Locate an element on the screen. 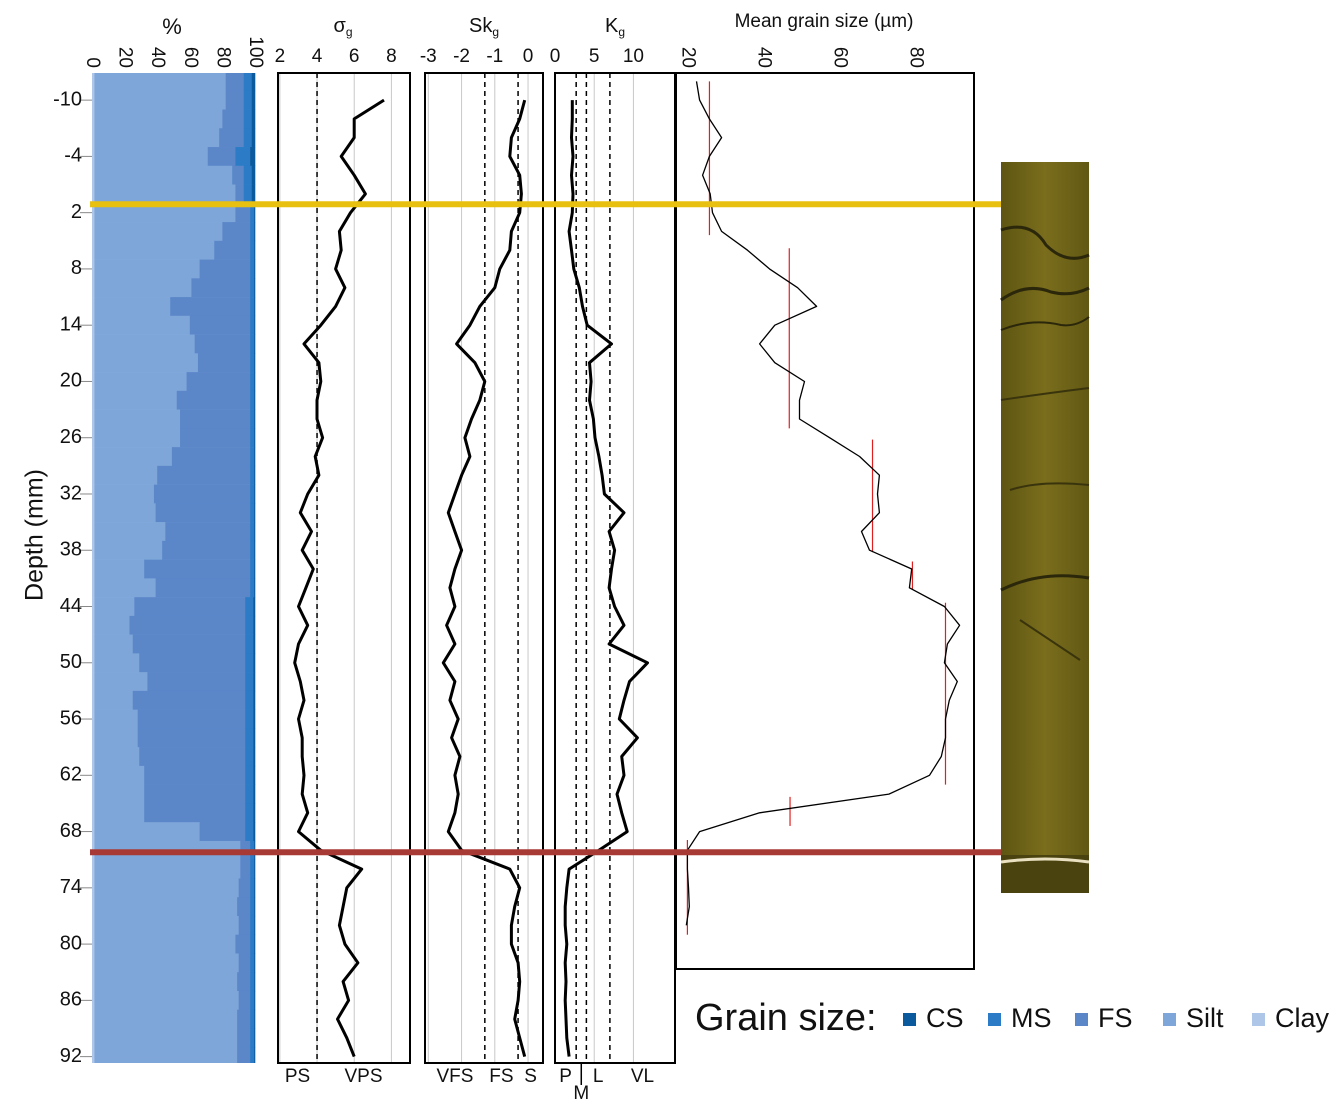 Image resolution: width=1341 pixels, height=1101 pixels. x-tick-label: 2 is located at coordinates (280, 56).